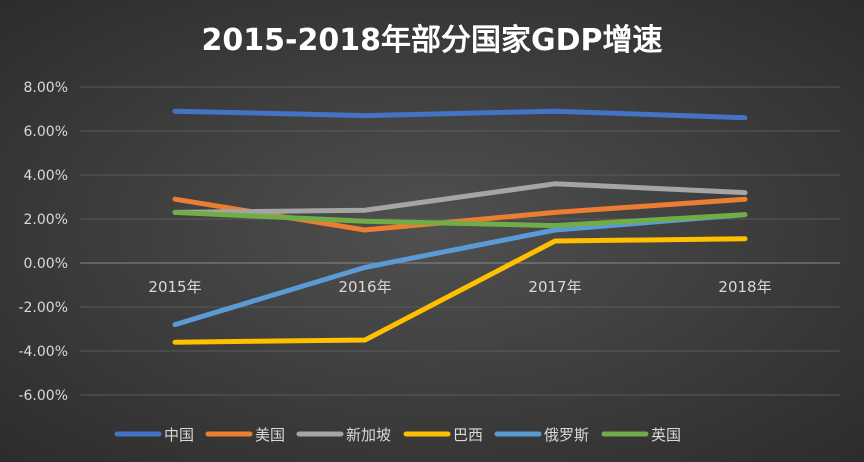 The image size is (864, 462). What do you see at coordinates (43, 308) in the screenshot?
I see `y-tick-label: -2.00%` at bounding box center [43, 308].